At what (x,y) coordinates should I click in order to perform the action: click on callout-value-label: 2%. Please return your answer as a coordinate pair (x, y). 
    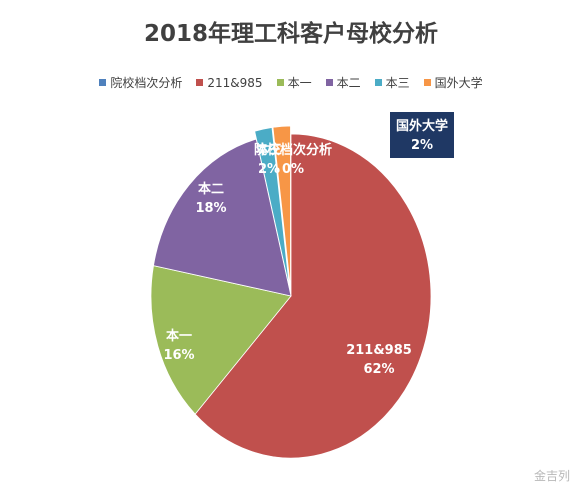
    Looking at the image, I should click on (422, 145).